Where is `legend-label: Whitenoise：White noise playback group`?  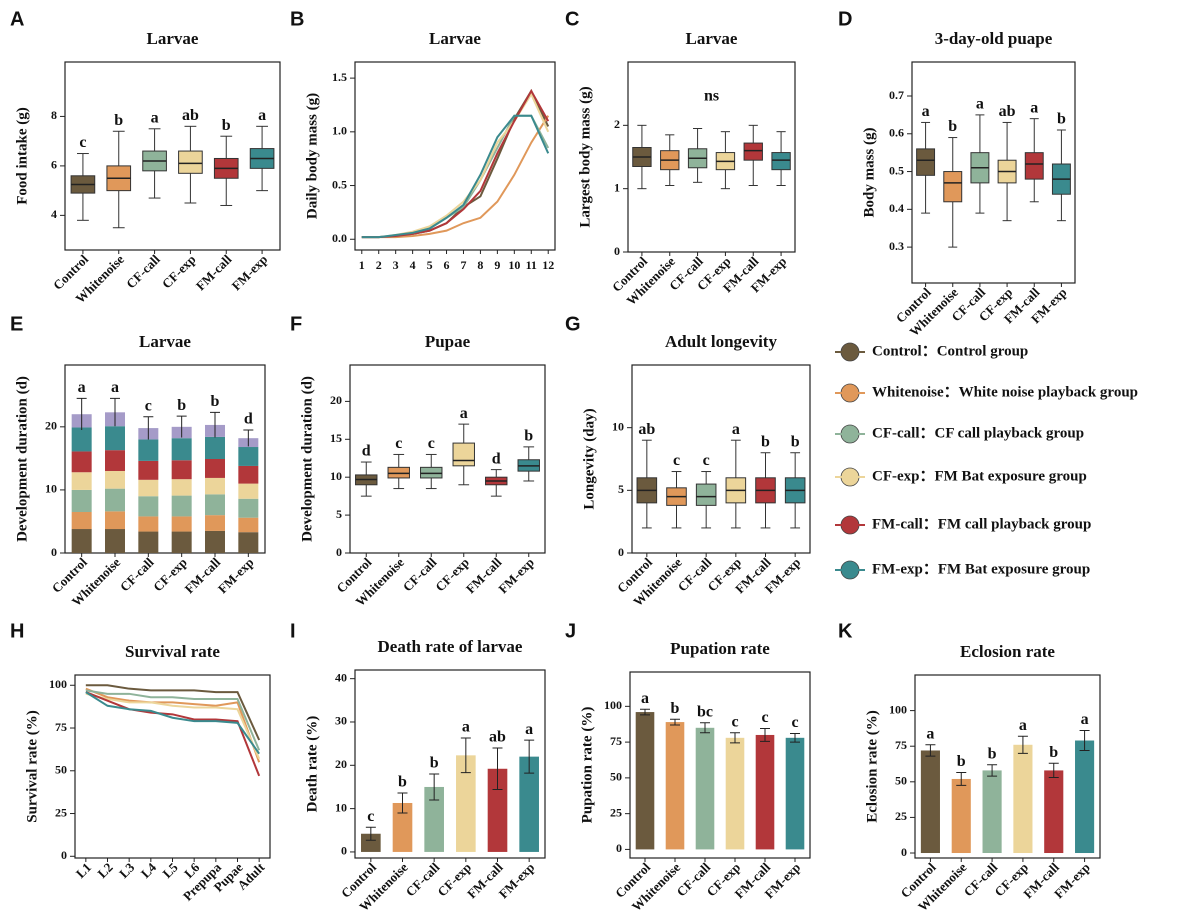
legend-label: Whitenoise：White noise playback group is located at coordinates (1005, 392).